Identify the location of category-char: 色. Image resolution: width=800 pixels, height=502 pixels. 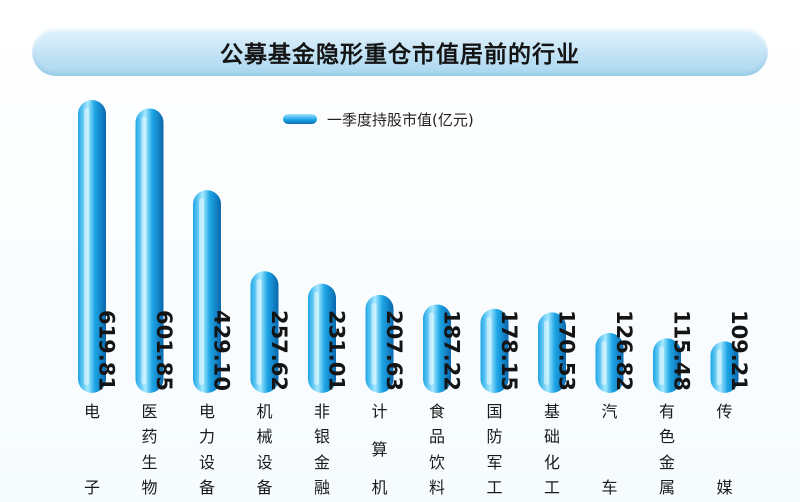
(666, 437).